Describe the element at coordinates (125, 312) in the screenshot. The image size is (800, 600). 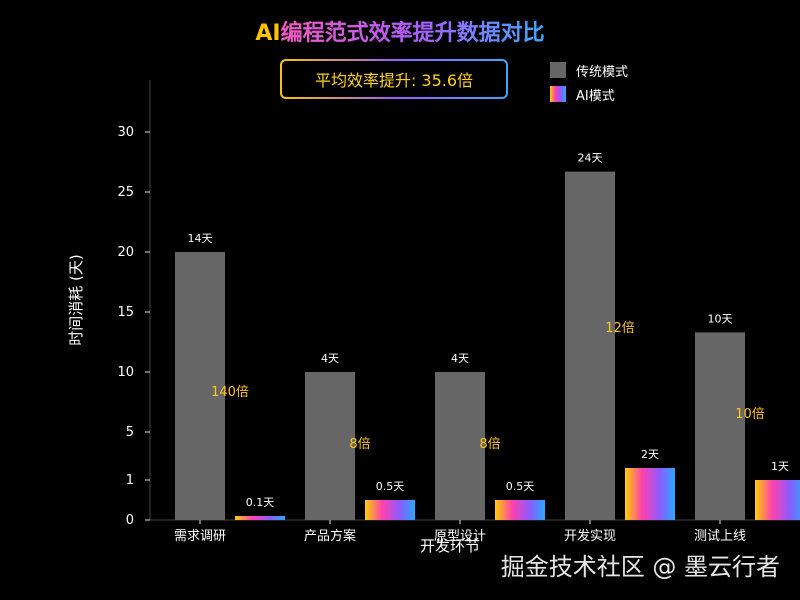
I see `y-tick-label: 15` at that location.